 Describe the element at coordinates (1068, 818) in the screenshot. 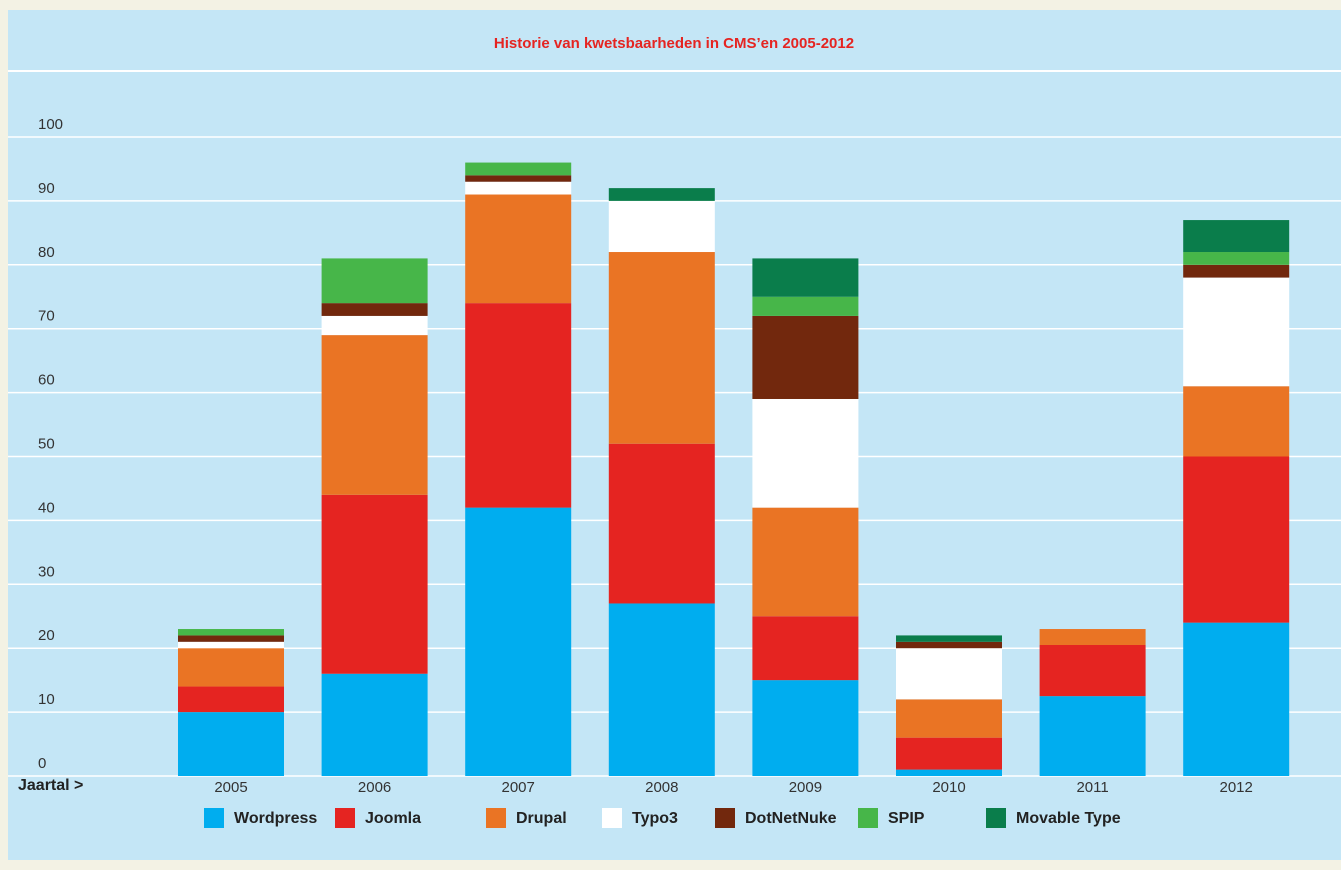

I see `legend-label: Movable Type` at that location.